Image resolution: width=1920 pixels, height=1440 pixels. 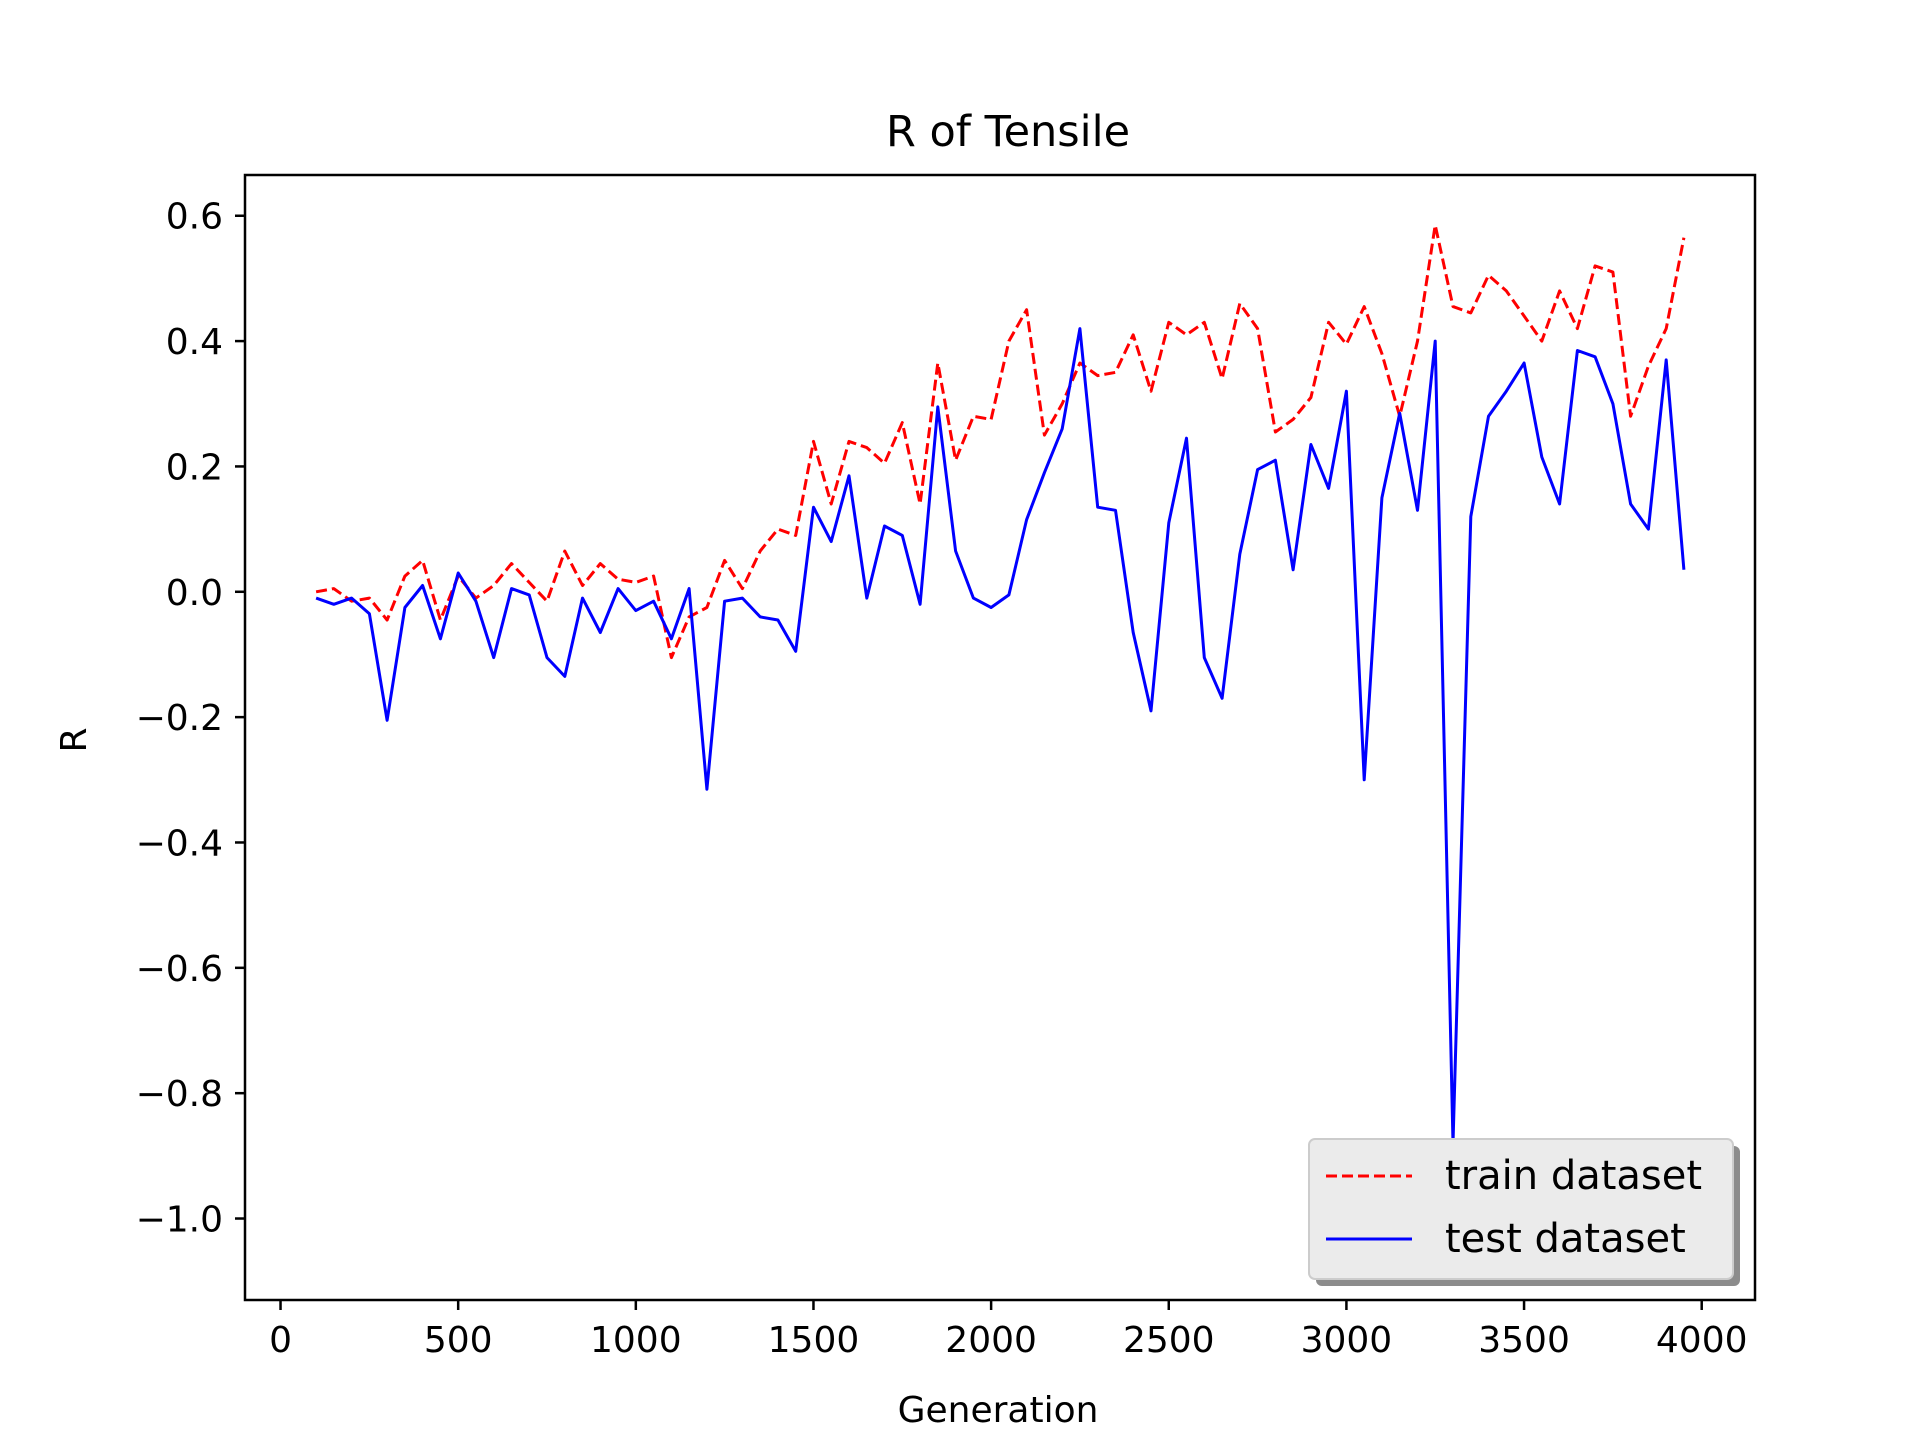 I want to click on x-tick-label: 1500, so click(x=814, y=1340).